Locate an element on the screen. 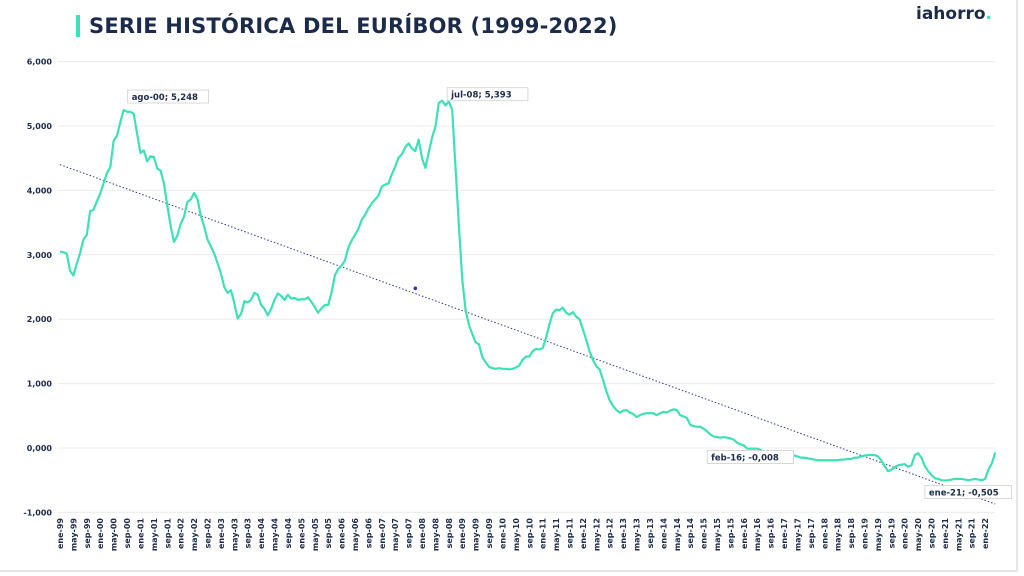 This screenshot has height=576, width=1024. x-tick-label: sep-10 is located at coordinates (529, 533).